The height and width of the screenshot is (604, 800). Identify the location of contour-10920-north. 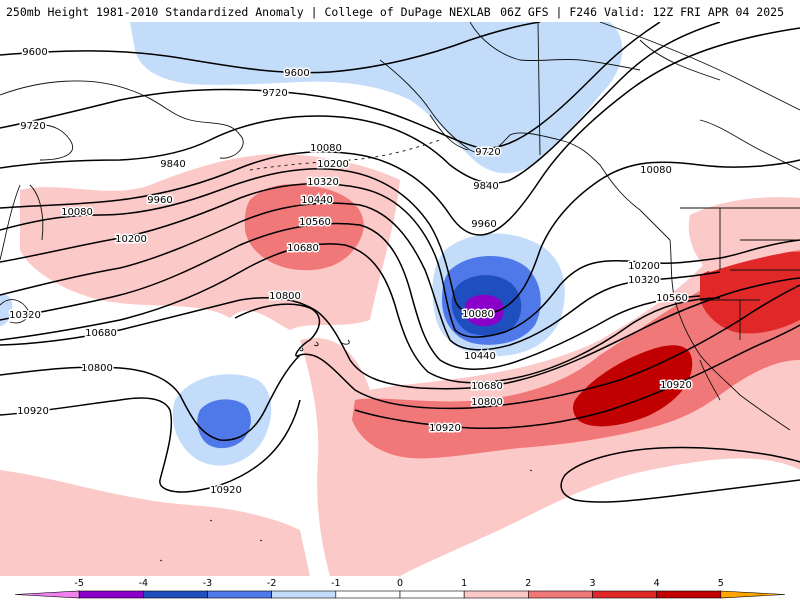
(150, 445).